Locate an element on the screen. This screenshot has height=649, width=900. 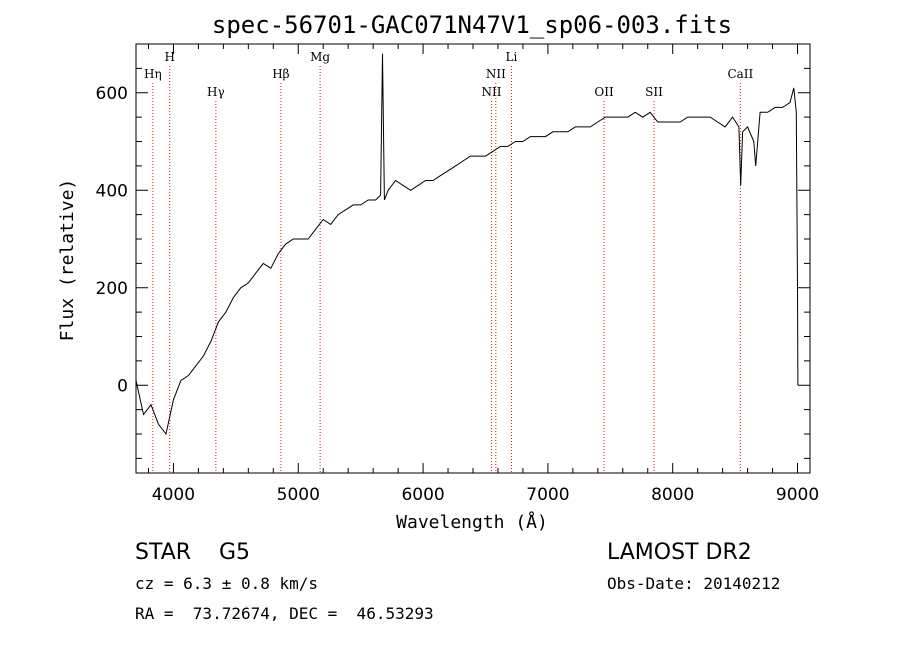
survey-name: LAMOST DR2 is located at coordinates (679, 552).